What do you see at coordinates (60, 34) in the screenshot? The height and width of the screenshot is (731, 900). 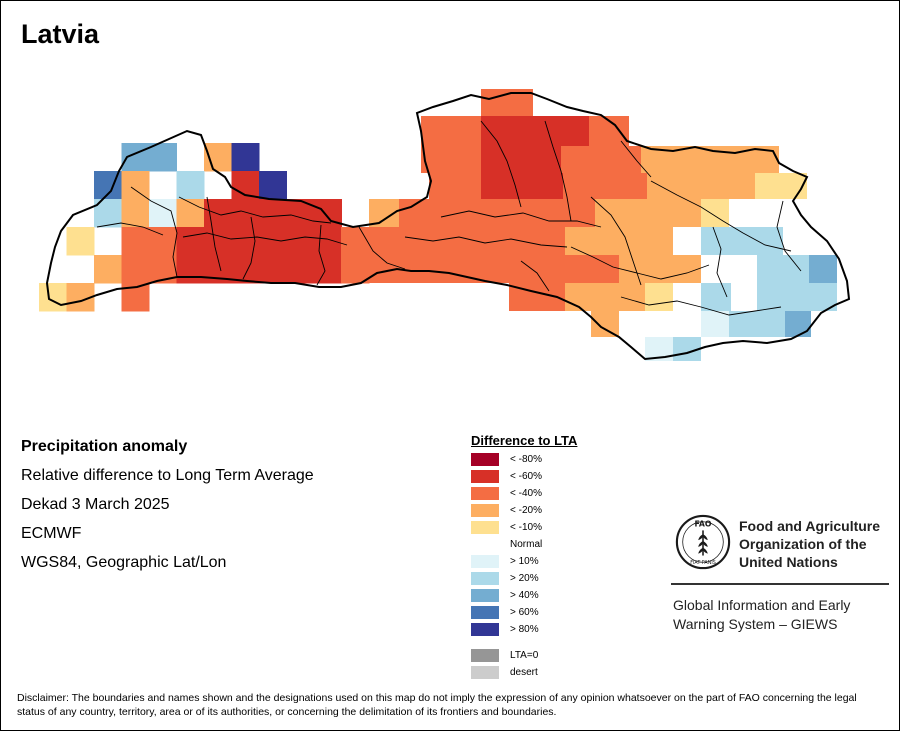 I see `map-title: Latvia` at bounding box center [60, 34].